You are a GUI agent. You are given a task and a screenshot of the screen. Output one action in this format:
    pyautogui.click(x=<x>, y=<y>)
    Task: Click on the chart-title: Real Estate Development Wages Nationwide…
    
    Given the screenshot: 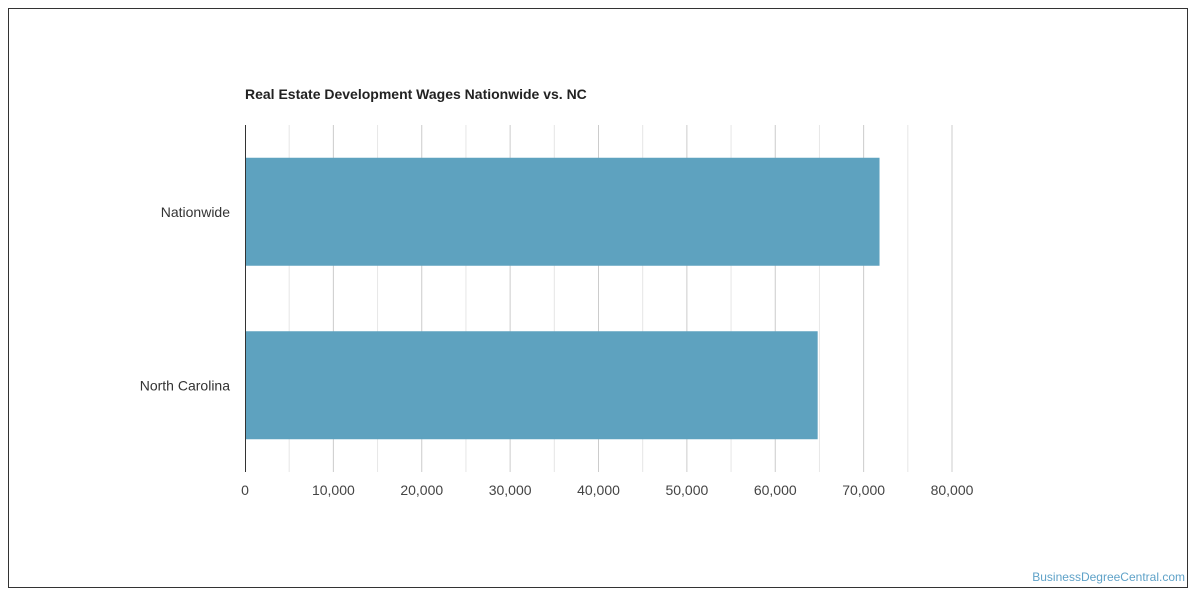 What is the action you would take?
    pyautogui.click(x=416, y=94)
    